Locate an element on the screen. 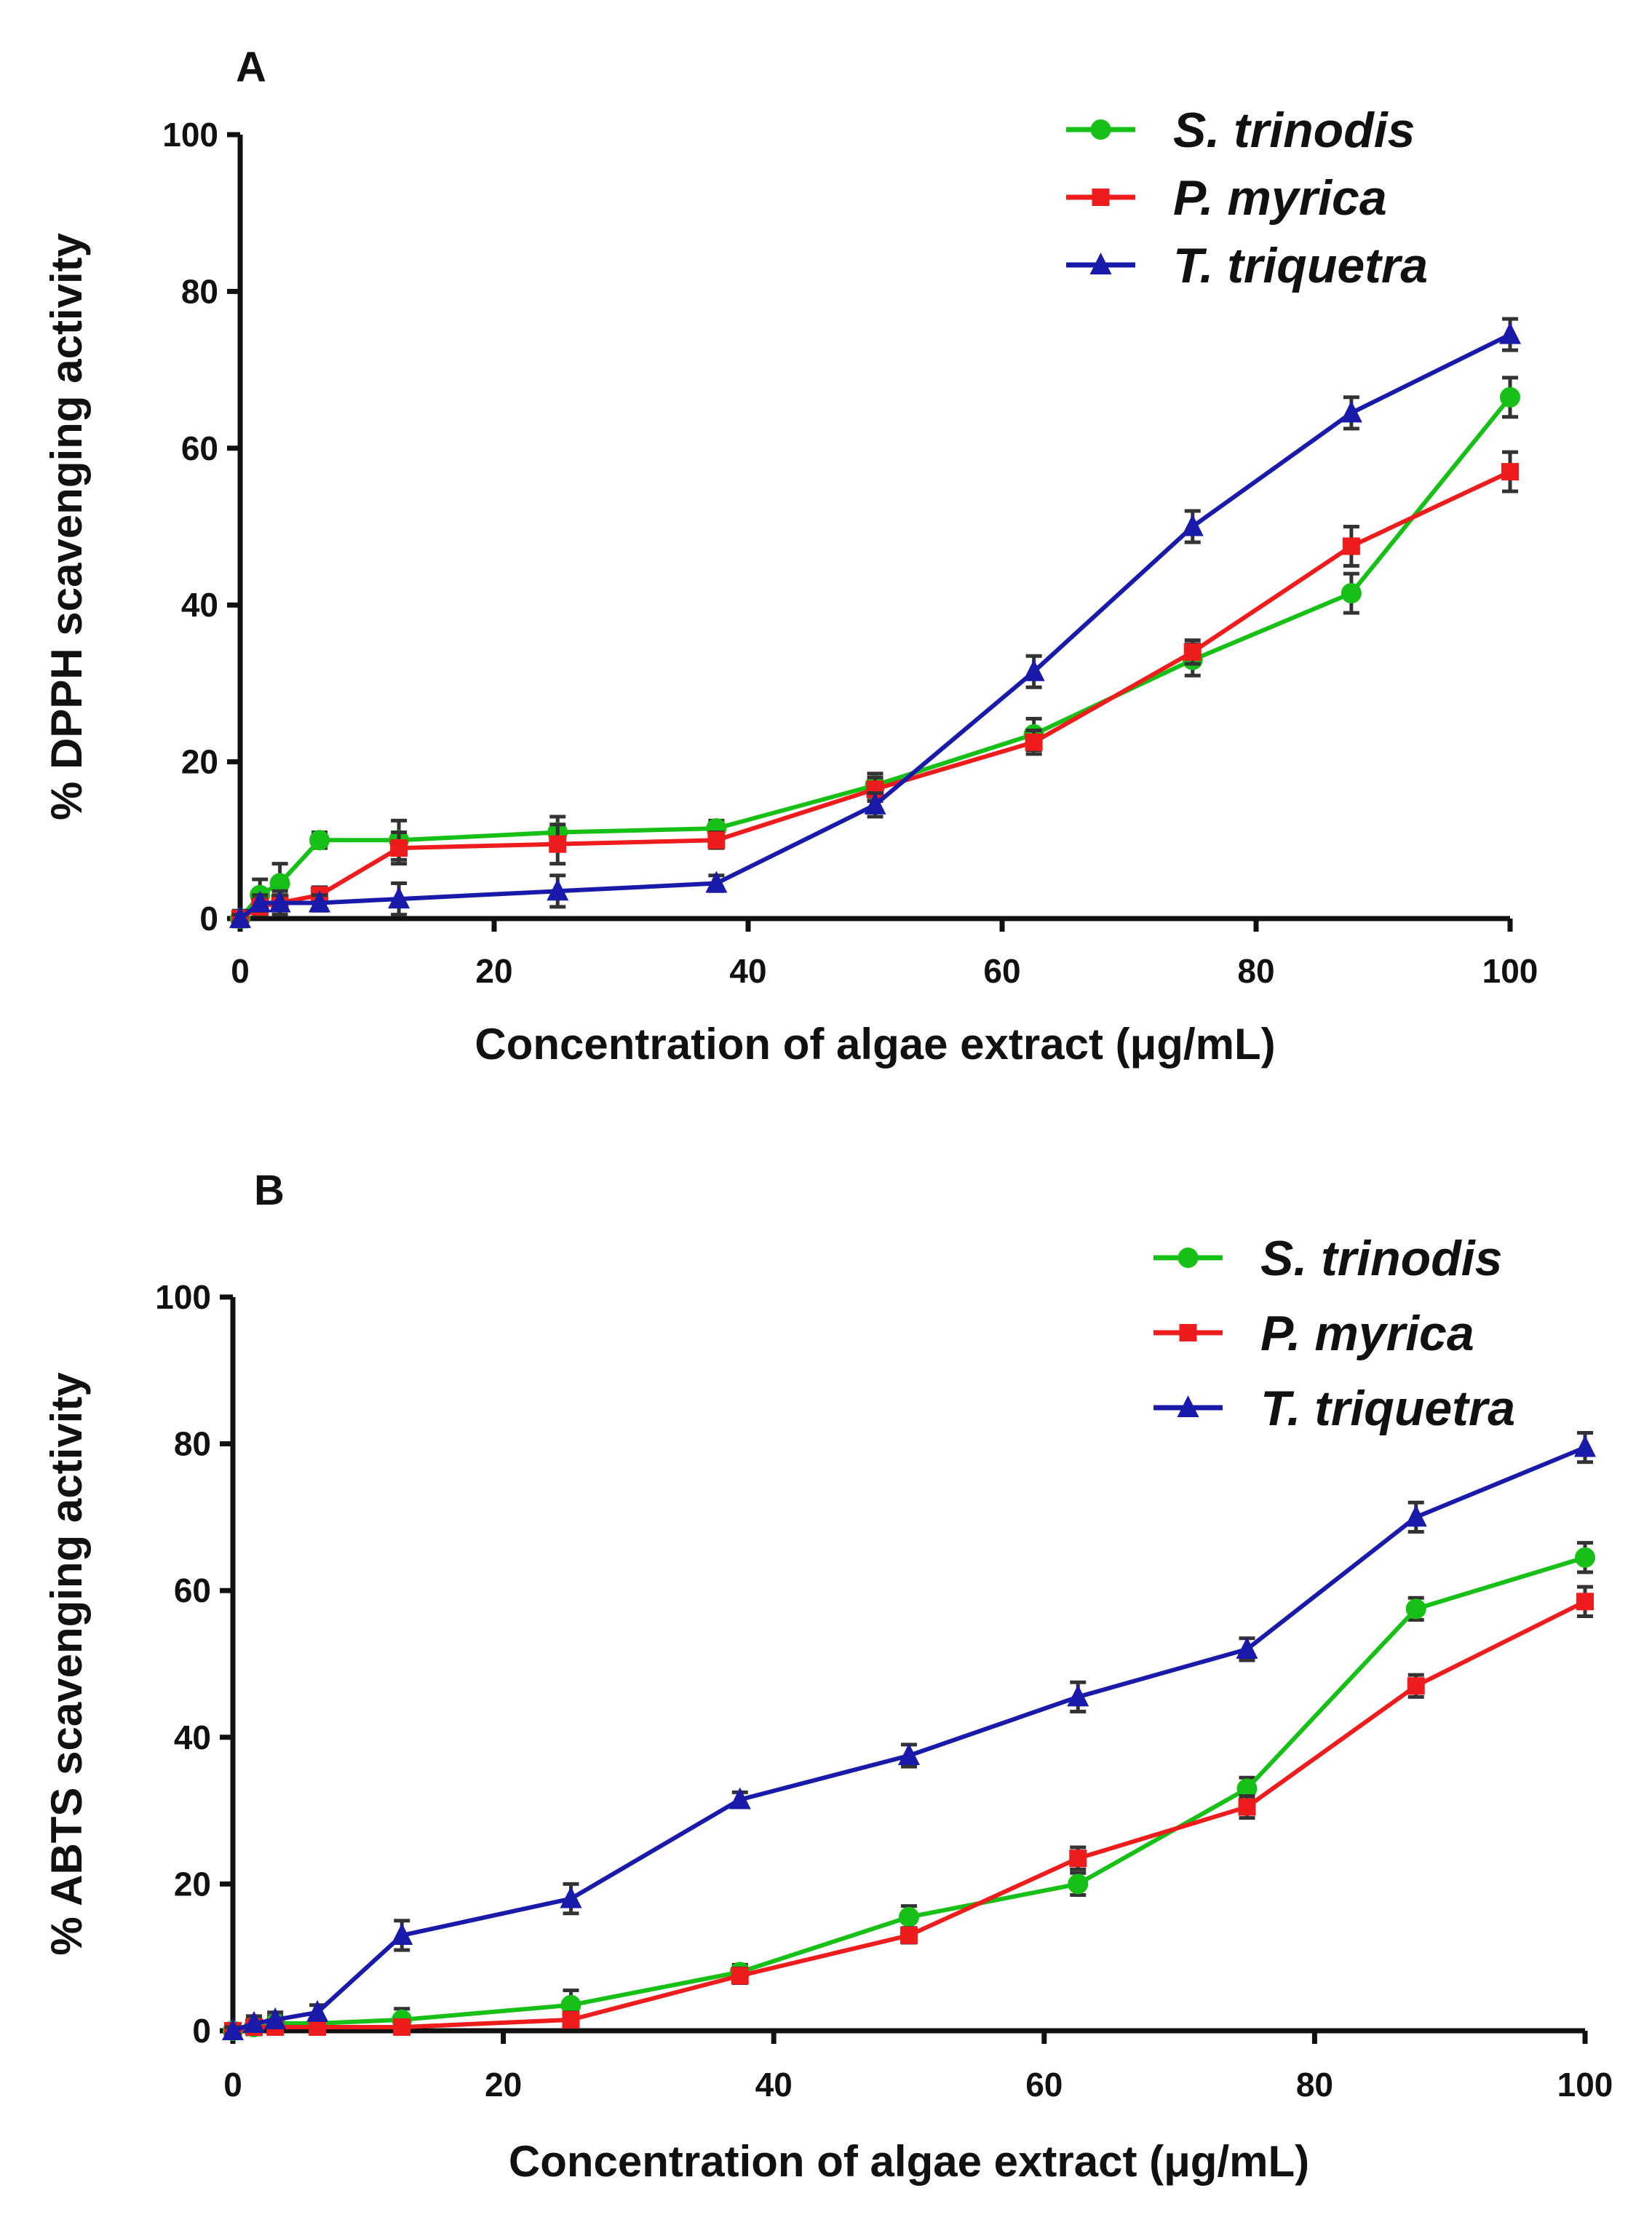  panel-letter: B is located at coordinates (269, 1190).